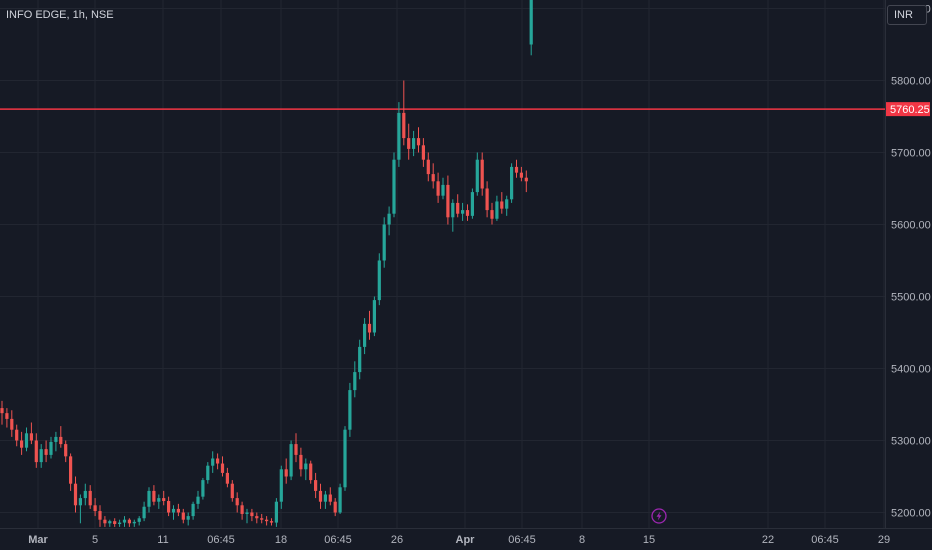 This screenshot has height=550, width=932. Describe the element at coordinates (582, 540) in the screenshot. I see `time-tick-label: 8` at that location.